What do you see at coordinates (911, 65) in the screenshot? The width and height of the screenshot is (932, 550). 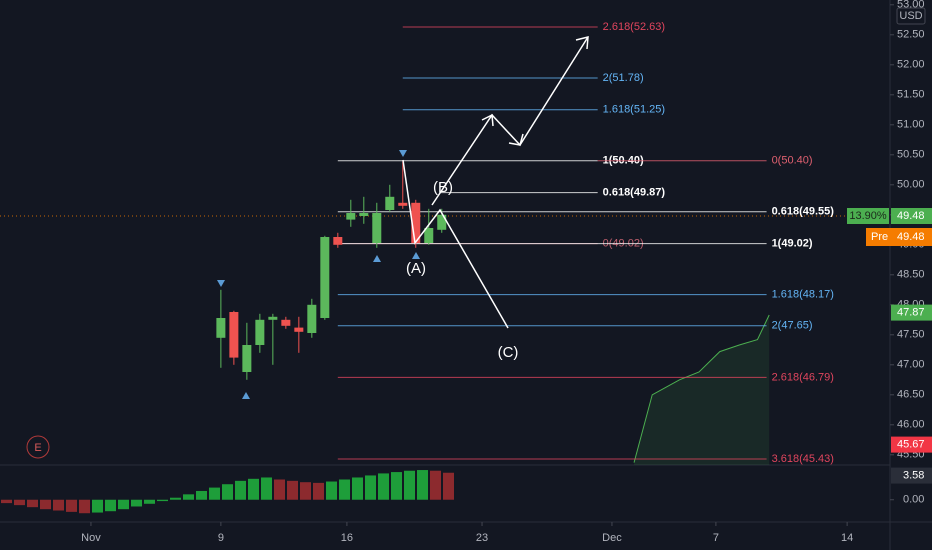 I see `y-tick-label: 52.00` at bounding box center [911, 65].